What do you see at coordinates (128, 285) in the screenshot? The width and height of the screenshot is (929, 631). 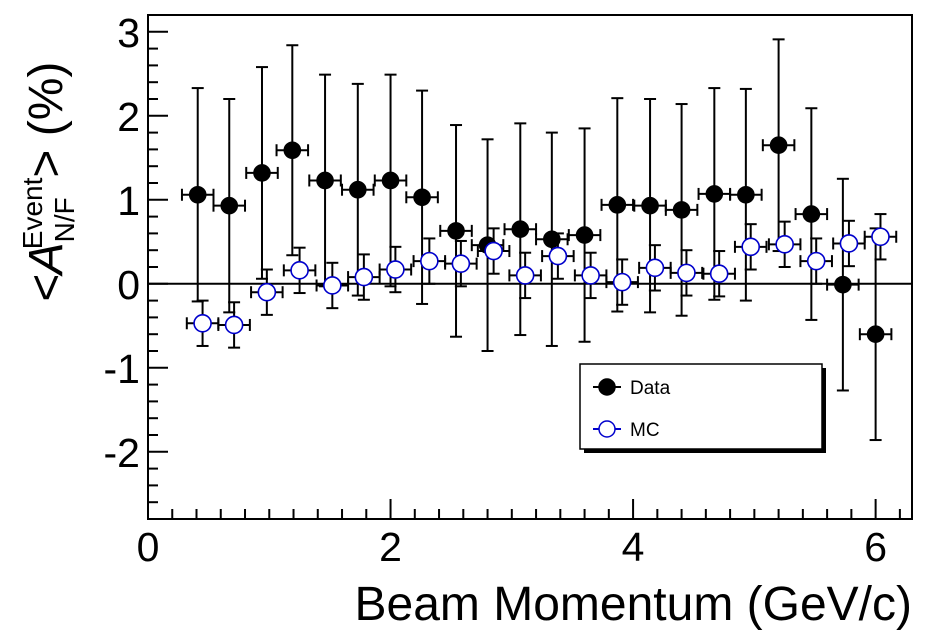 I see `y-tick-label: 0` at bounding box center [128, 285].